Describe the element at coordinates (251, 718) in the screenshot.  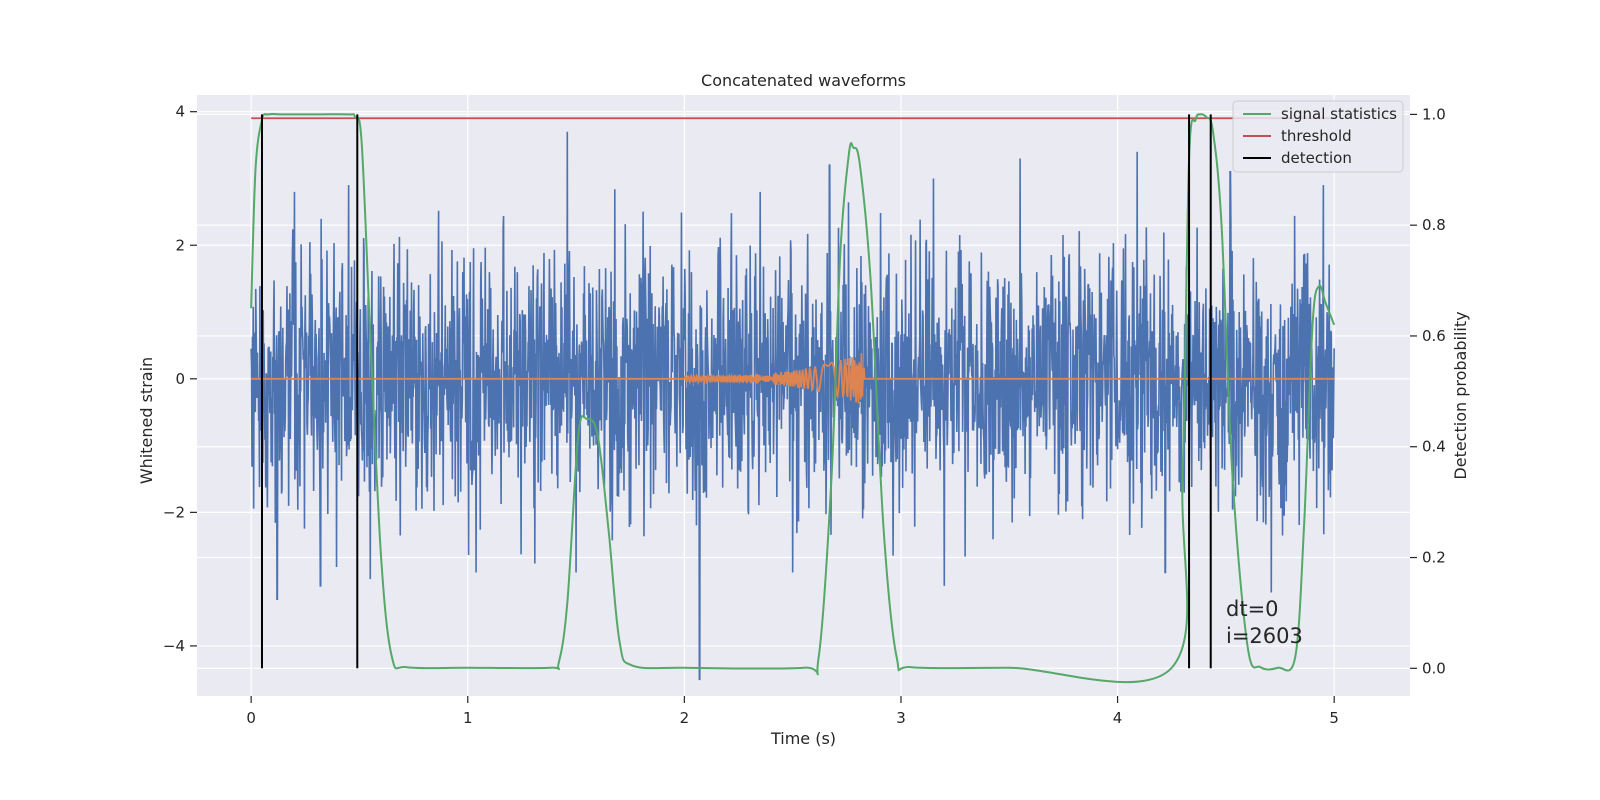
I see `x-tick-label: 0` at that location.